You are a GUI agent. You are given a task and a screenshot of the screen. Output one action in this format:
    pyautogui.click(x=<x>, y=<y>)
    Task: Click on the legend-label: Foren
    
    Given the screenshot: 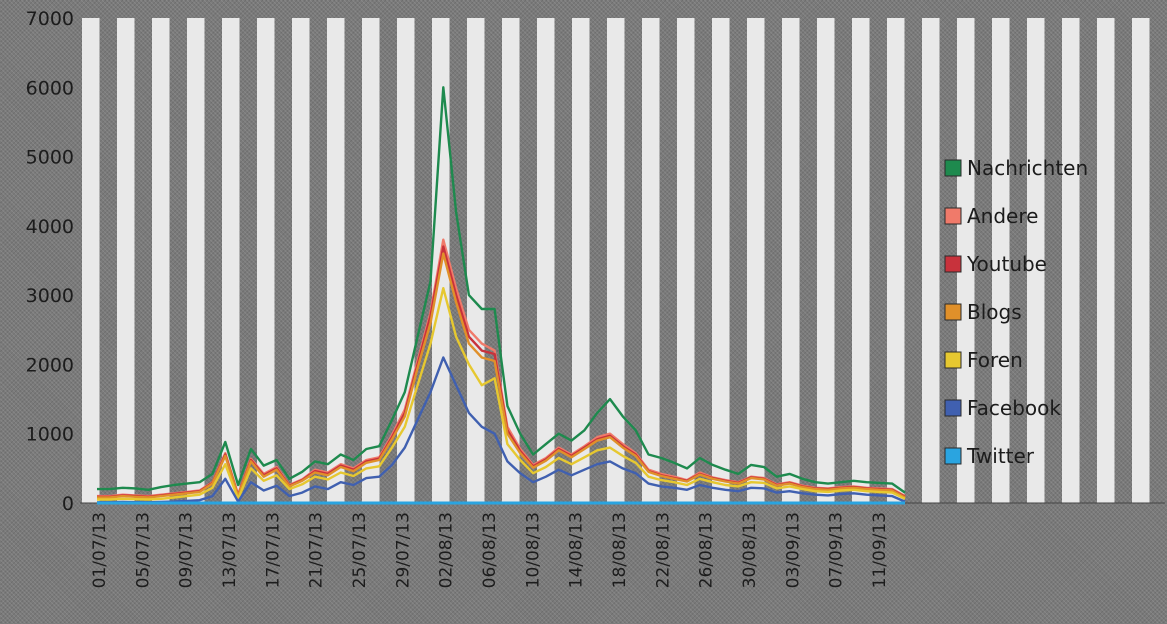 What is the action you would take?
    pyautogui.click(x=995, y=360)
    